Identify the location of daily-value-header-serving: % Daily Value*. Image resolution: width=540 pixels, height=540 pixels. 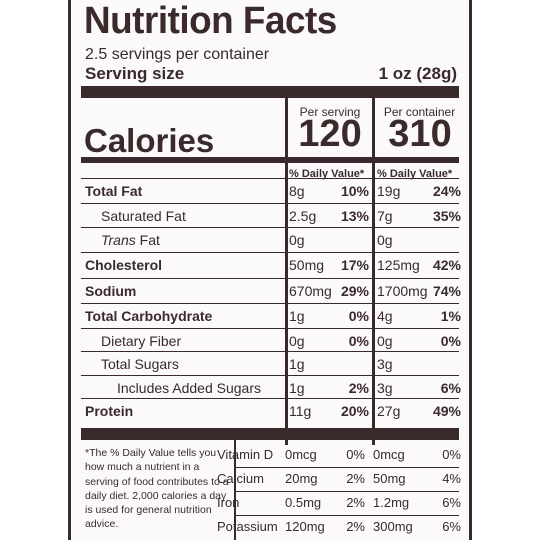
(327, 174).